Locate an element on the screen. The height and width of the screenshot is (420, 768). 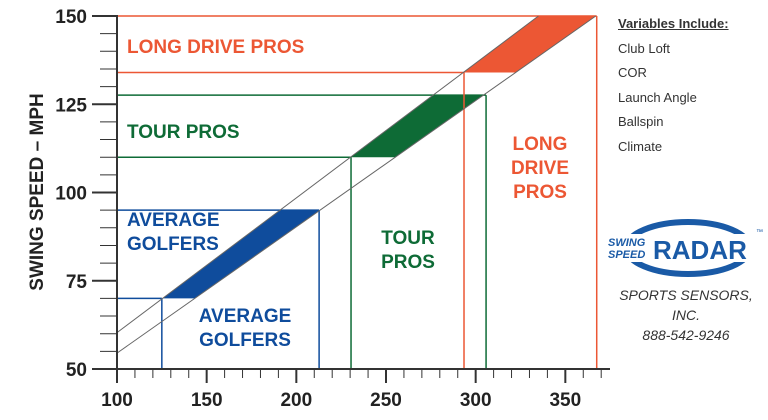
radar-swoosh-icon: SWING SPEED RADAR ™ is located at coordinates (686, 248).